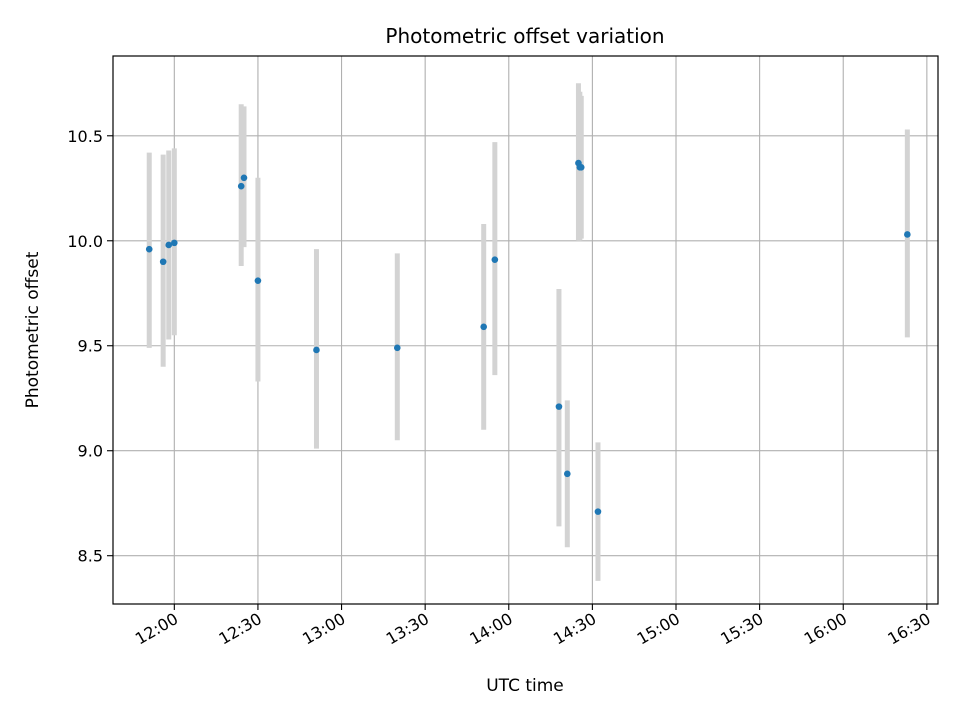  Describe the element at coordinates (90, 556) in the screenshot. I see `y-tick-label: 8.5` at that location.